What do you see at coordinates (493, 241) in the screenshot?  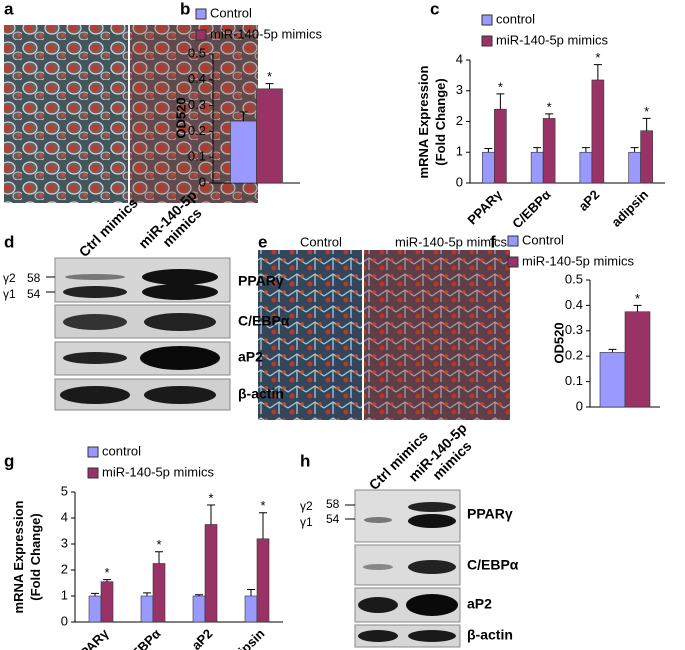 I see `panel-label: f` at bounding box center [493, 241].